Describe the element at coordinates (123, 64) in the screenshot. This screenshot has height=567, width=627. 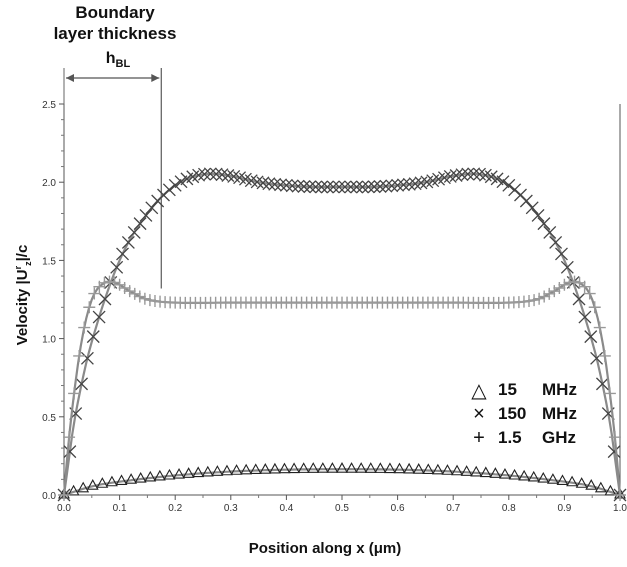
I see `boundary-layer-symbol-sub: BL` at that location.